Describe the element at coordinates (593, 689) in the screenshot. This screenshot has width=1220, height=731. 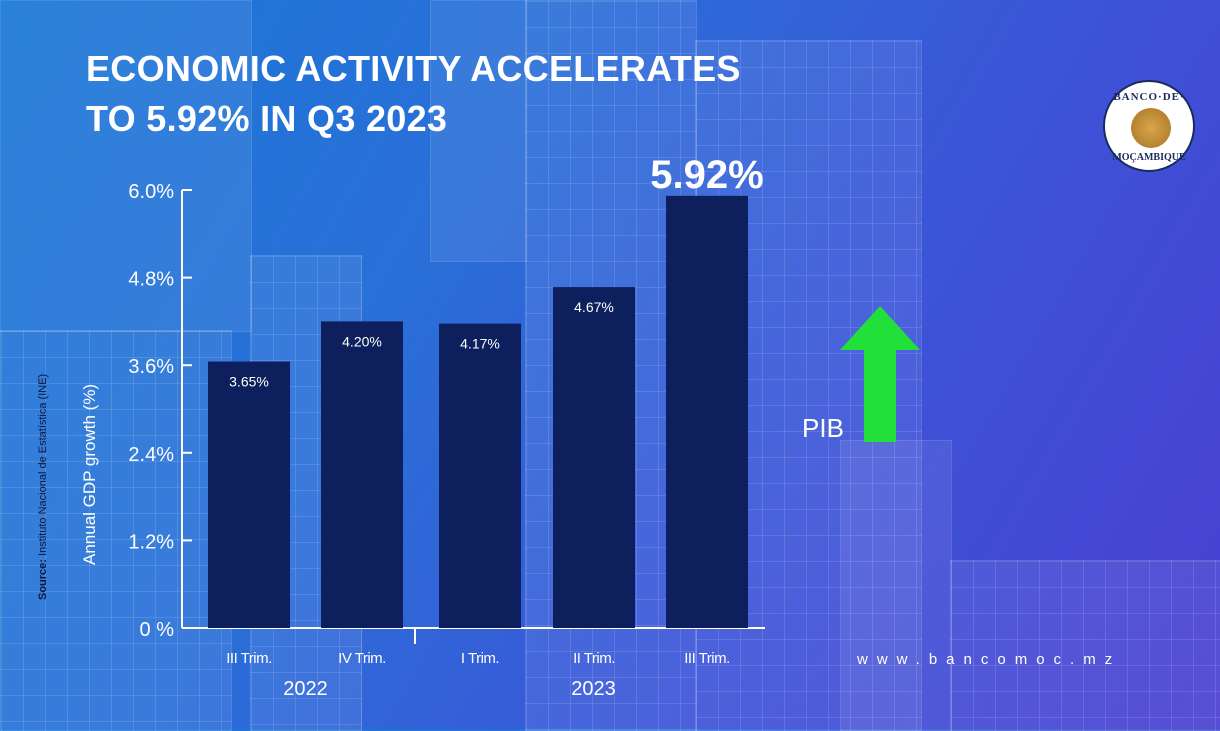
I see `x-group-label: 2023` at that location.